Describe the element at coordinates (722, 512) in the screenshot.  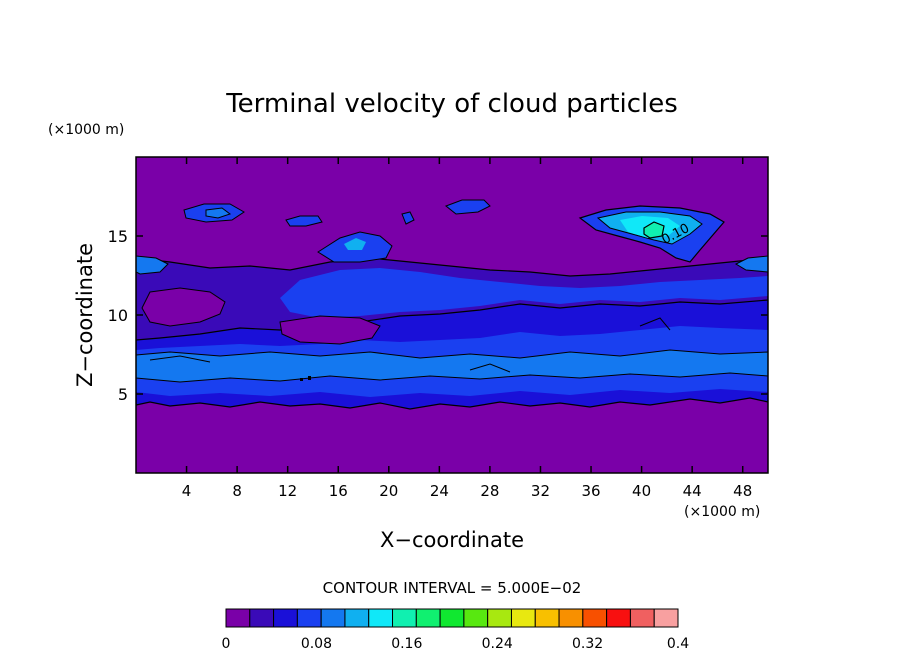
I see `x-unit-label: (×1000 m)` at that location.